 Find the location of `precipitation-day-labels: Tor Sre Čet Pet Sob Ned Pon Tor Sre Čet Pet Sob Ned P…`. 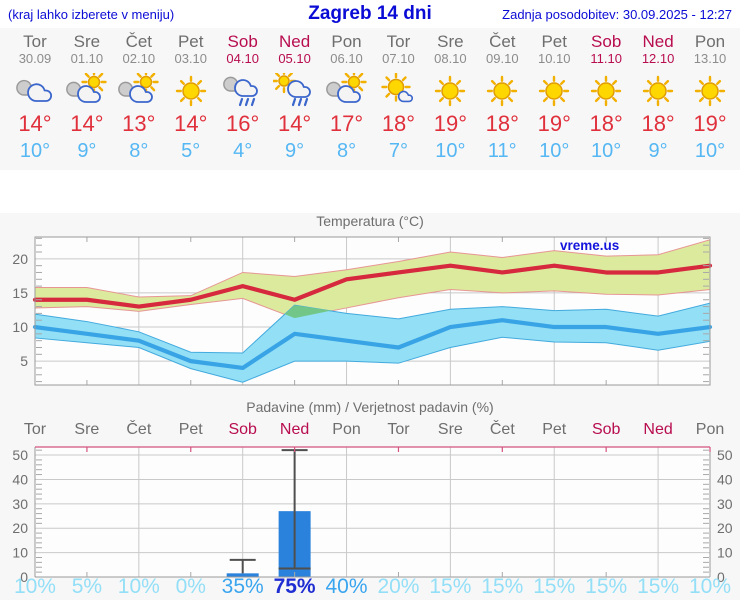

precipitation-day-labels: Tor Sre Čet Pet Sob Ned Pon Tor Sre Čet Pet Sob Ned P… is located at coordinates (372, 430).